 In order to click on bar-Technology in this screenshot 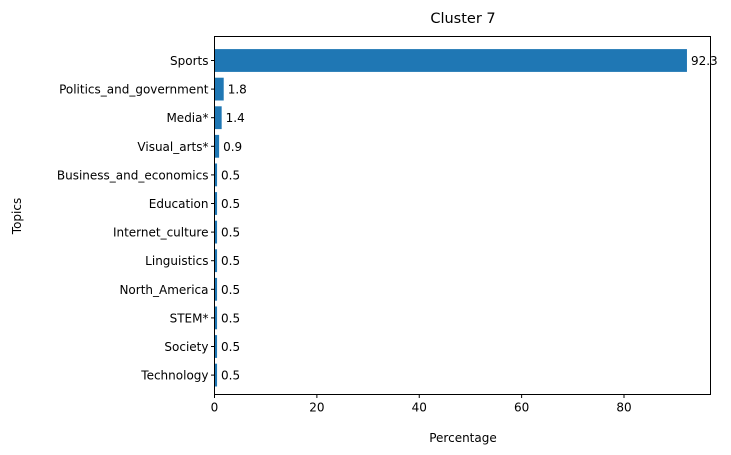, I will do `click(216, 375)`.